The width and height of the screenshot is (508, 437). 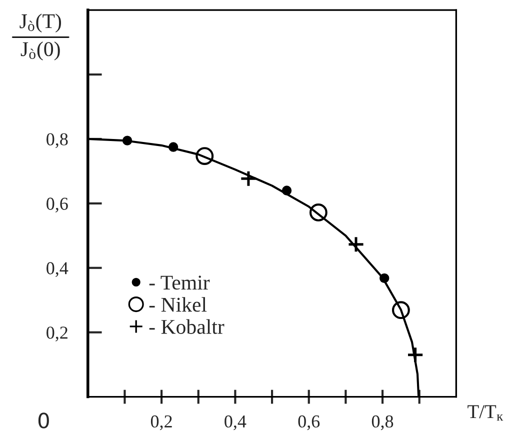 What do you see at coordinates (57, 140) in the screenshot?
I see `y-tick-label: 0,8` at bounding box center [57, 140].